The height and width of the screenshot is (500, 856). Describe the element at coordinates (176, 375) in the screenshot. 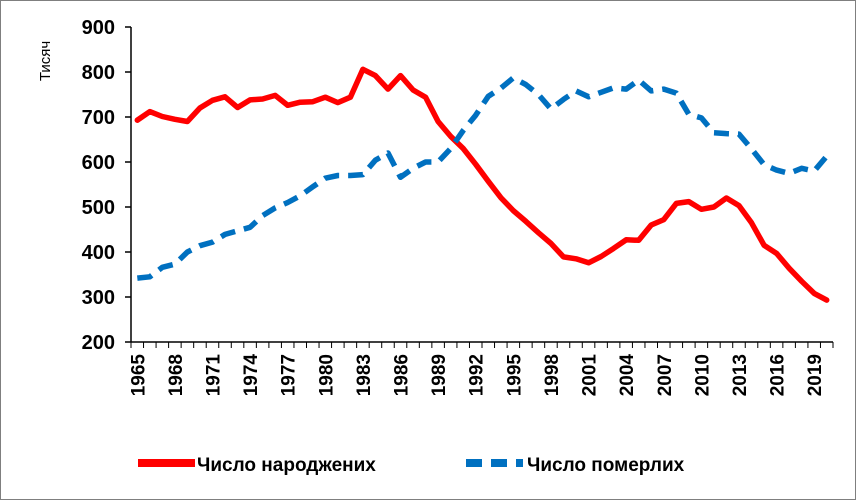

I see `x-tick-label: 1968` at that location.